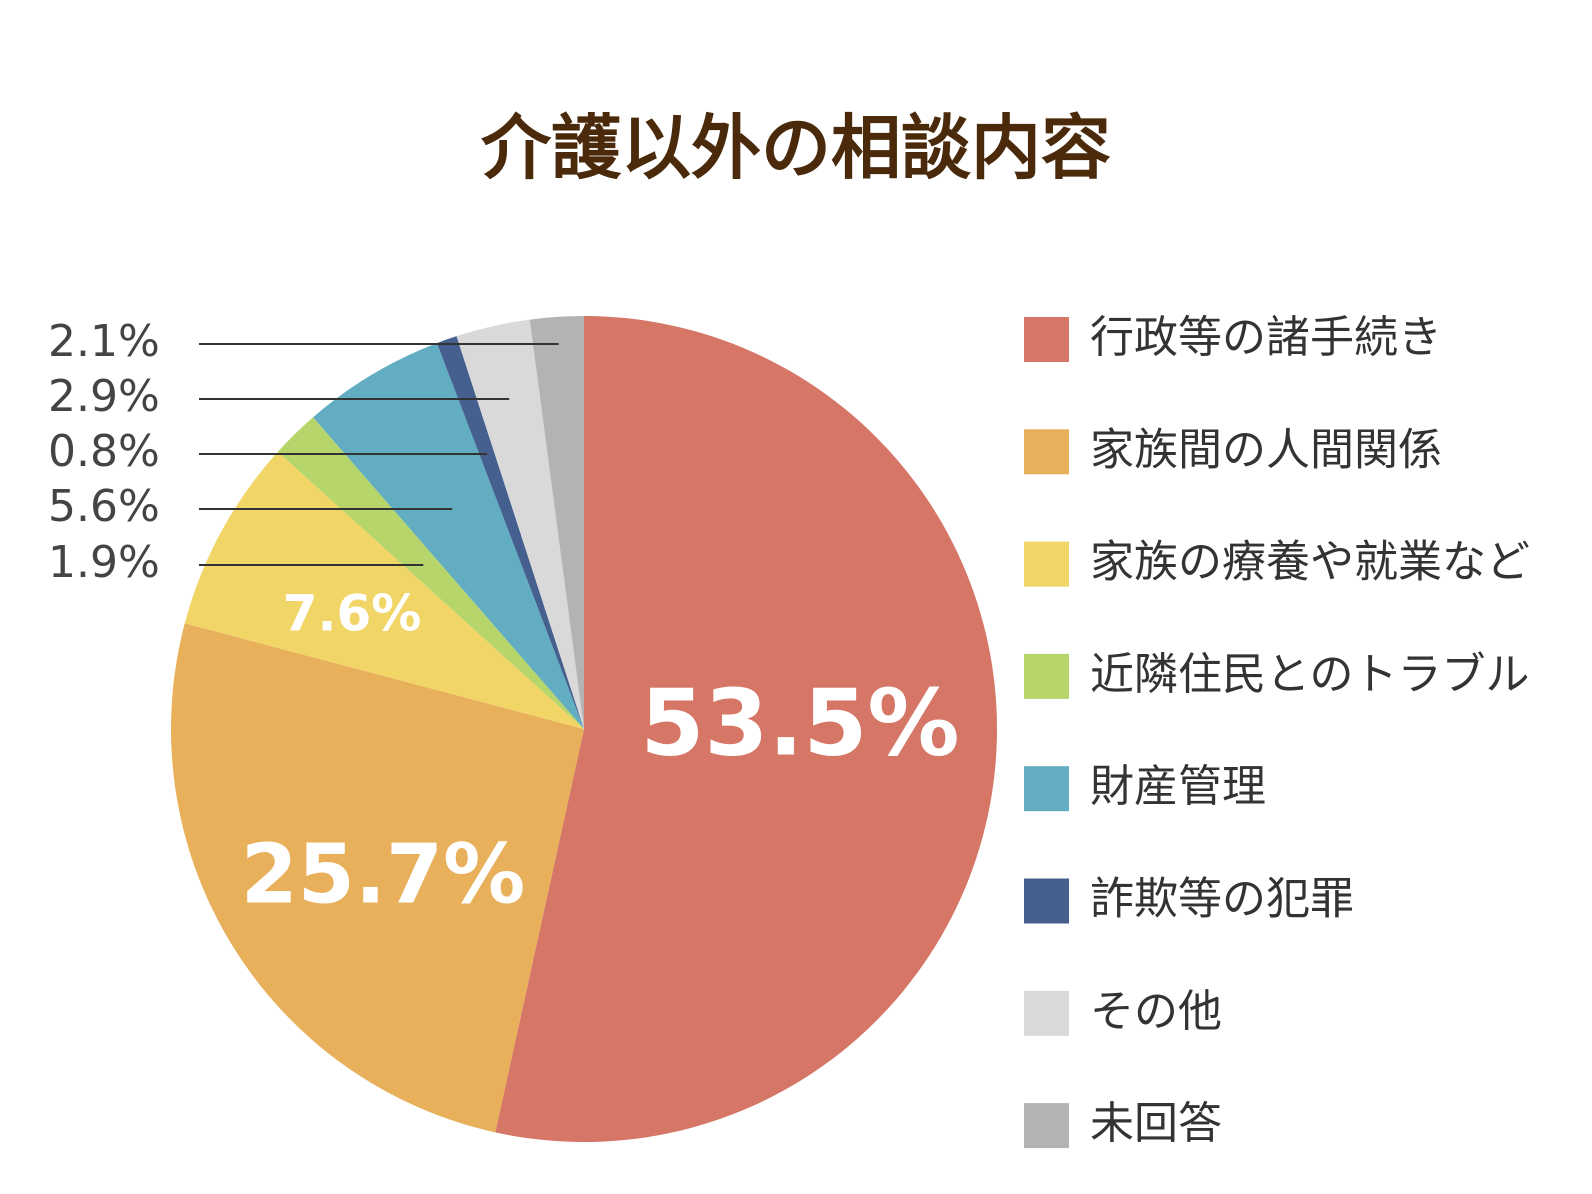 The width and height of the screenshot is (1592, 1194). Describe the element at coordinates (1266, 449) in the screenshot. I see `legend-label: 家族間の人間関係` at that location.